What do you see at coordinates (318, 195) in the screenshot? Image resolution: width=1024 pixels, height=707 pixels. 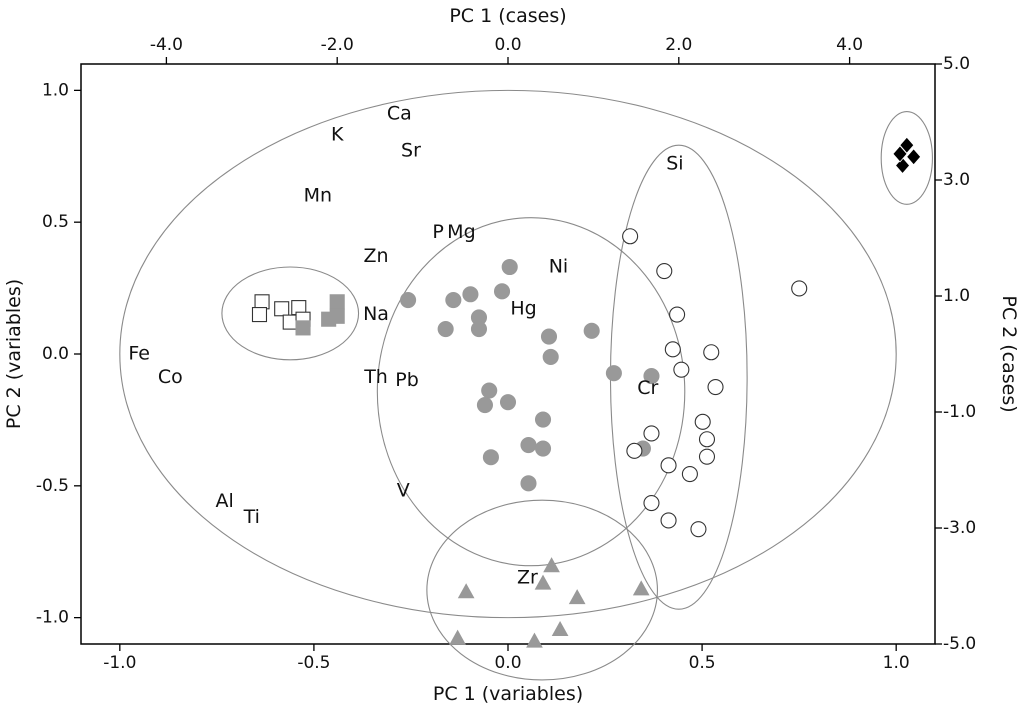 I see `variable-label: Mn` at bounding box center [318, 195].